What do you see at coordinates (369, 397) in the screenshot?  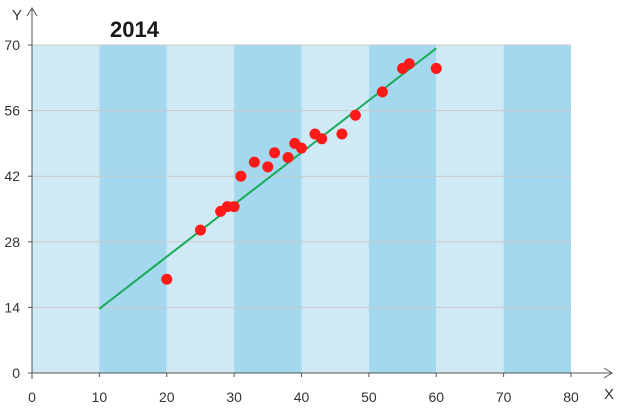 I see `x-tick-label: 50` at bounding box center [369, 397].